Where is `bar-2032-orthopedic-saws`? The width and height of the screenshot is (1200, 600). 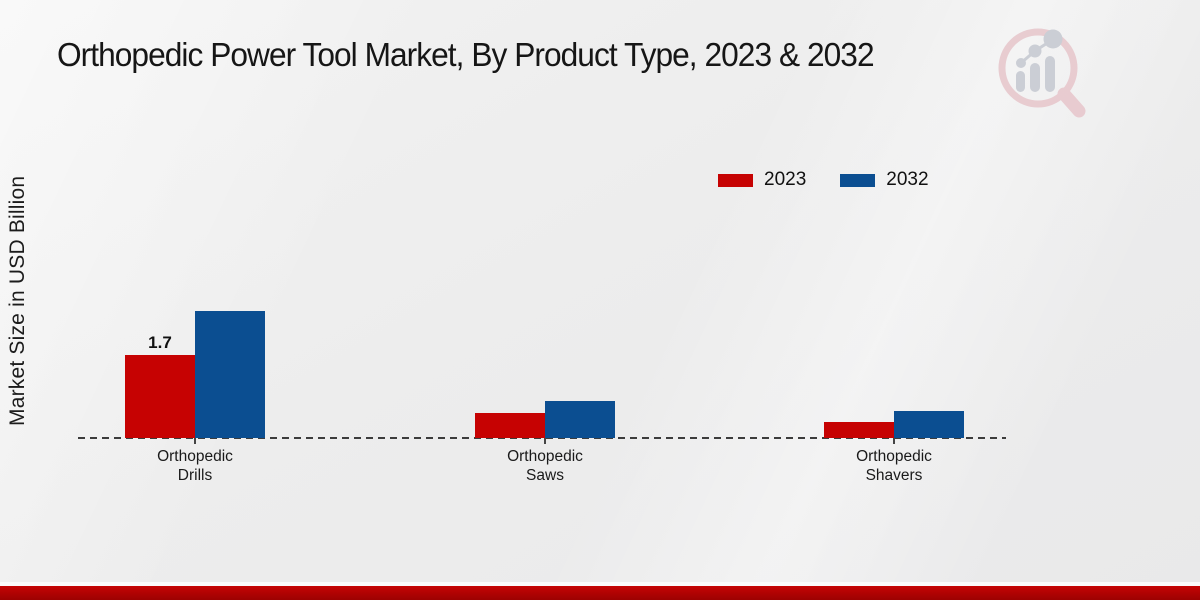 bar-2032-orthopedic-saws is located at coordinates (580, 419).